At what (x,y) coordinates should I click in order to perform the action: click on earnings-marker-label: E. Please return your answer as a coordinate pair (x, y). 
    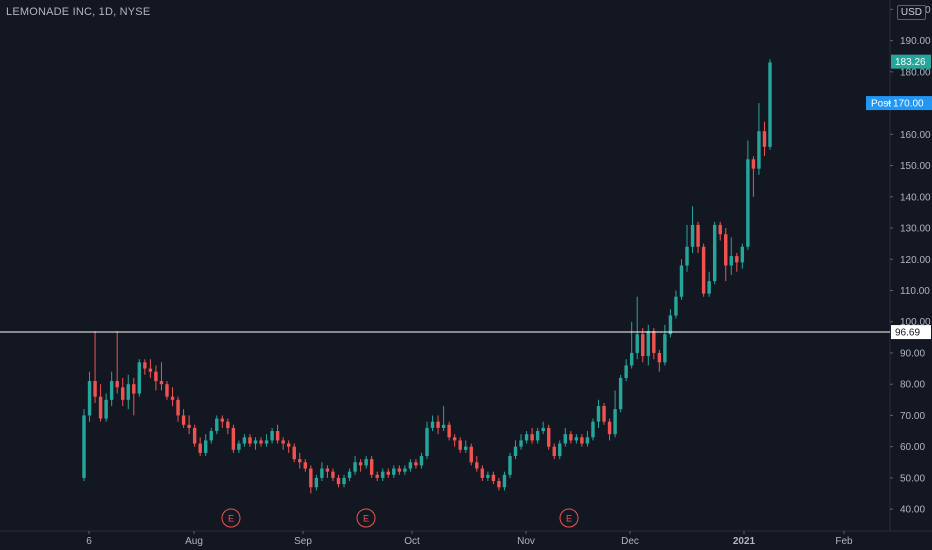
    Looking at the image, I should click on (231, 519).